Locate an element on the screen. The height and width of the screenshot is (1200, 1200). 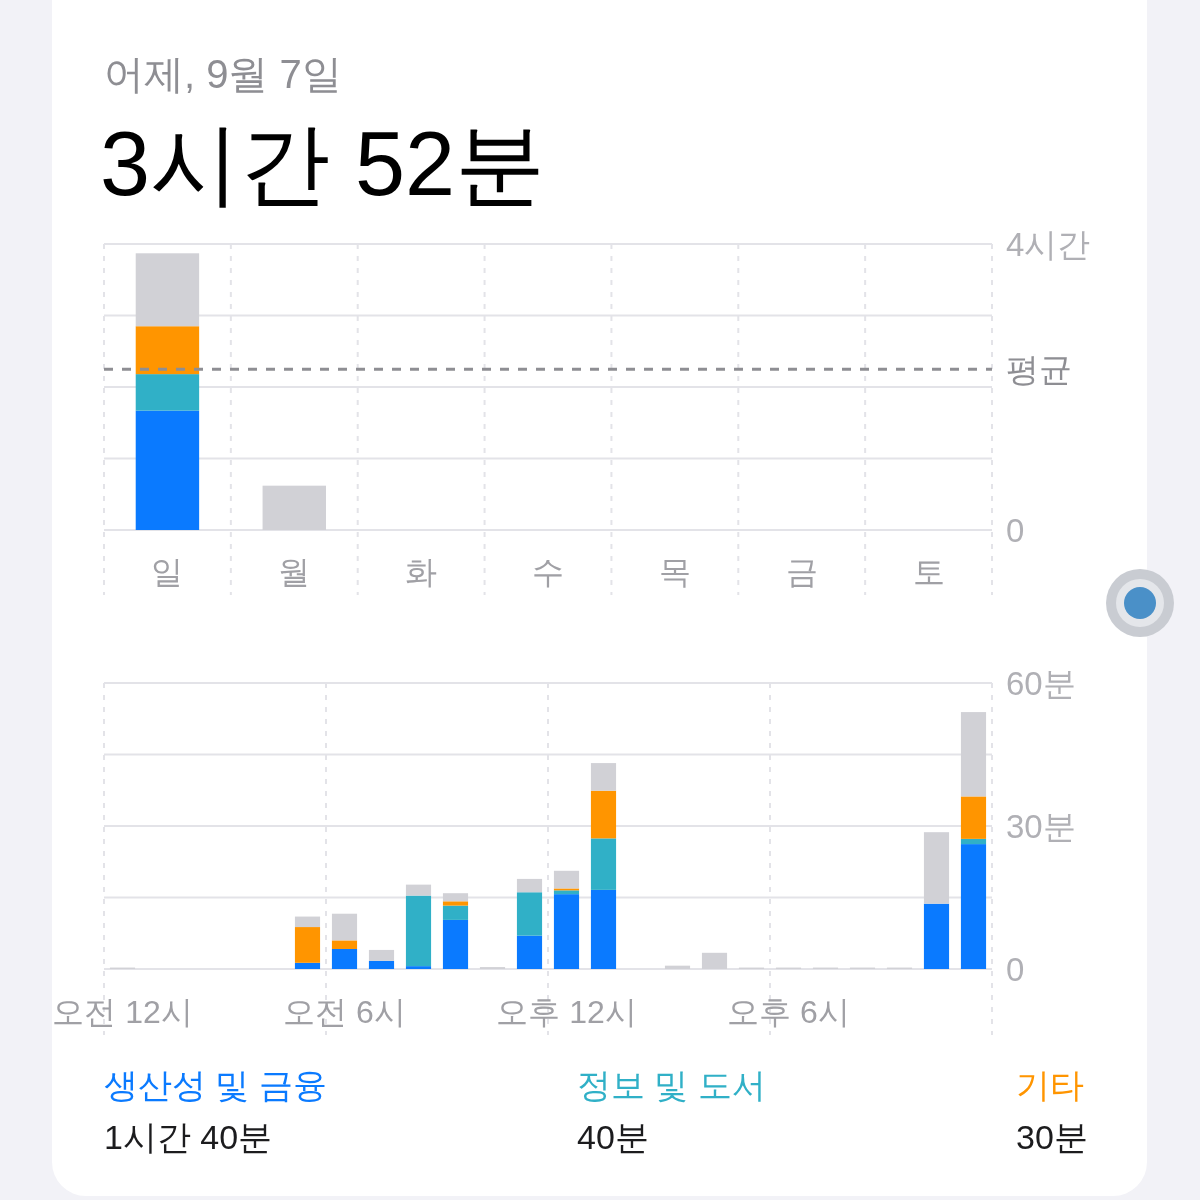
subtitle: 어제, 9월 7일 is located at coordinates (223, 74).